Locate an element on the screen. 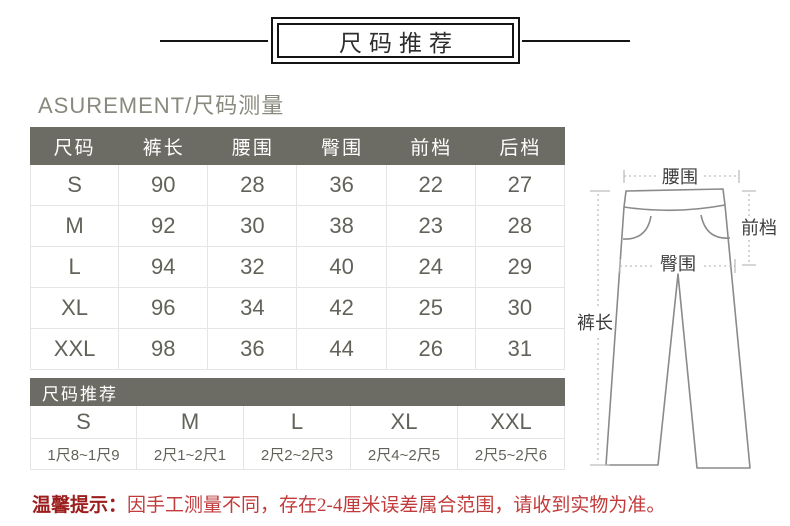  measurement-section-heading: ASUREMENT/尺码测量 is located at coordinates (161, 105).